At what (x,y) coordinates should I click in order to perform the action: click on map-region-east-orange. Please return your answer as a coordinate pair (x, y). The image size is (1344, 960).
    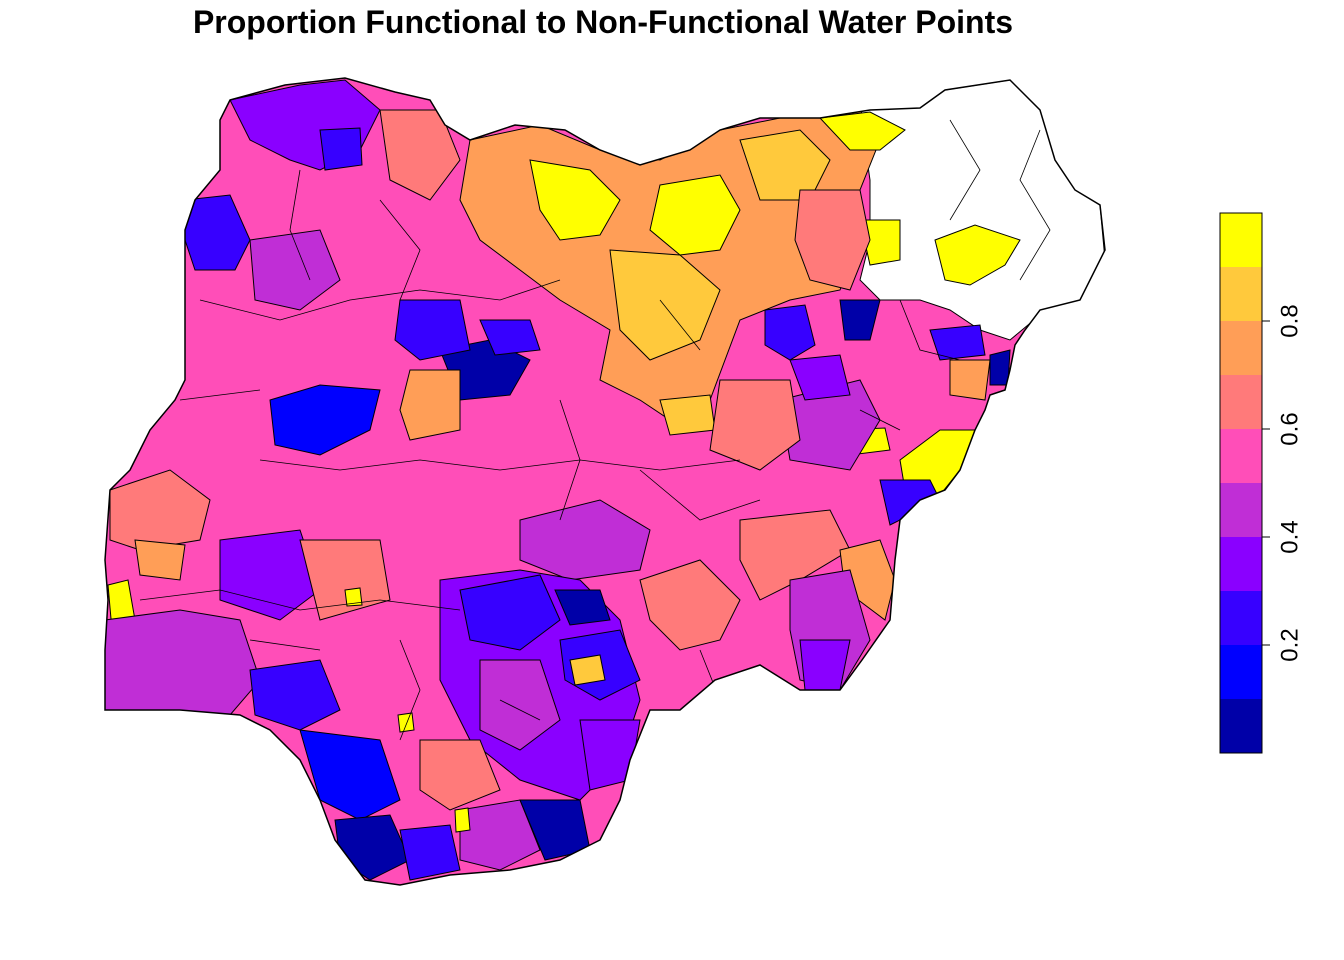
    Looking at the image, I should click on (970, 380).